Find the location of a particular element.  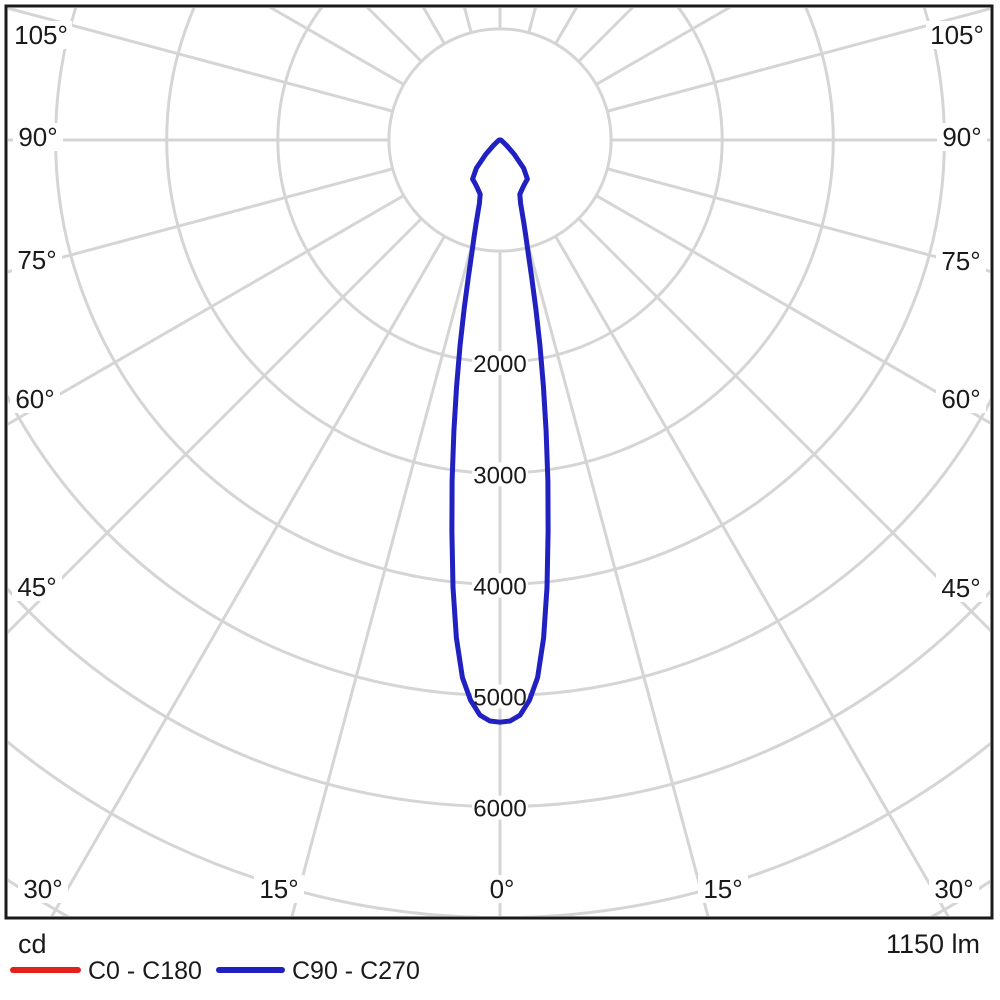

grid-spoke-75deg is located at coordinates (798, 220).